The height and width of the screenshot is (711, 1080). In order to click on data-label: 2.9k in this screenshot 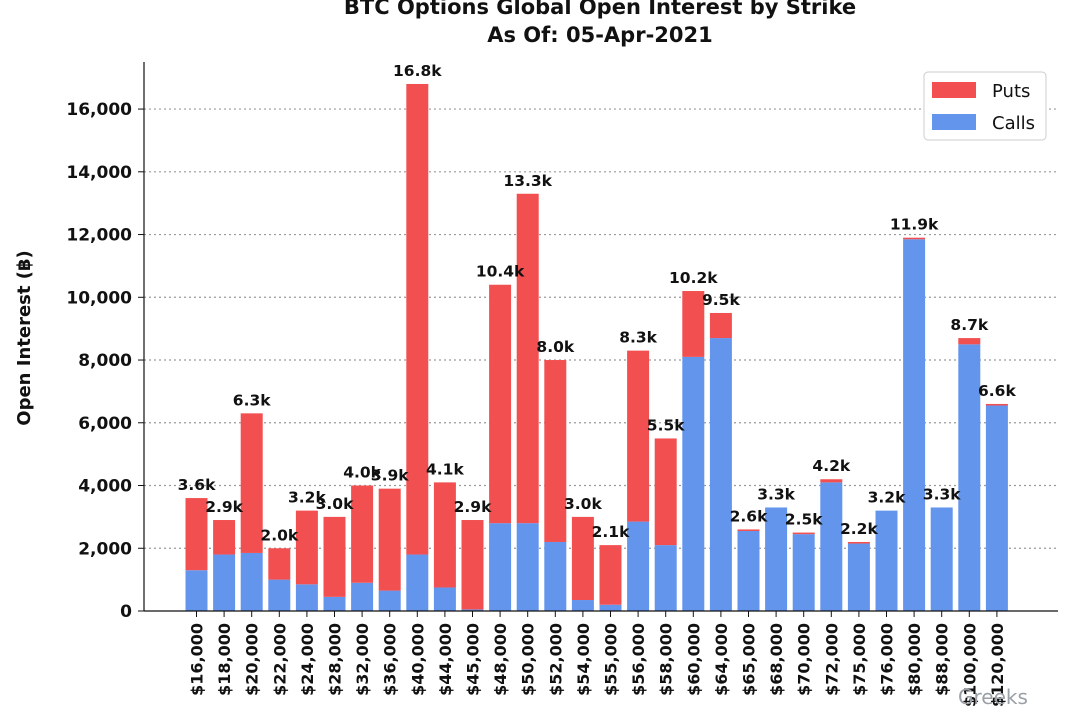, I will do `click(224, 507)`.